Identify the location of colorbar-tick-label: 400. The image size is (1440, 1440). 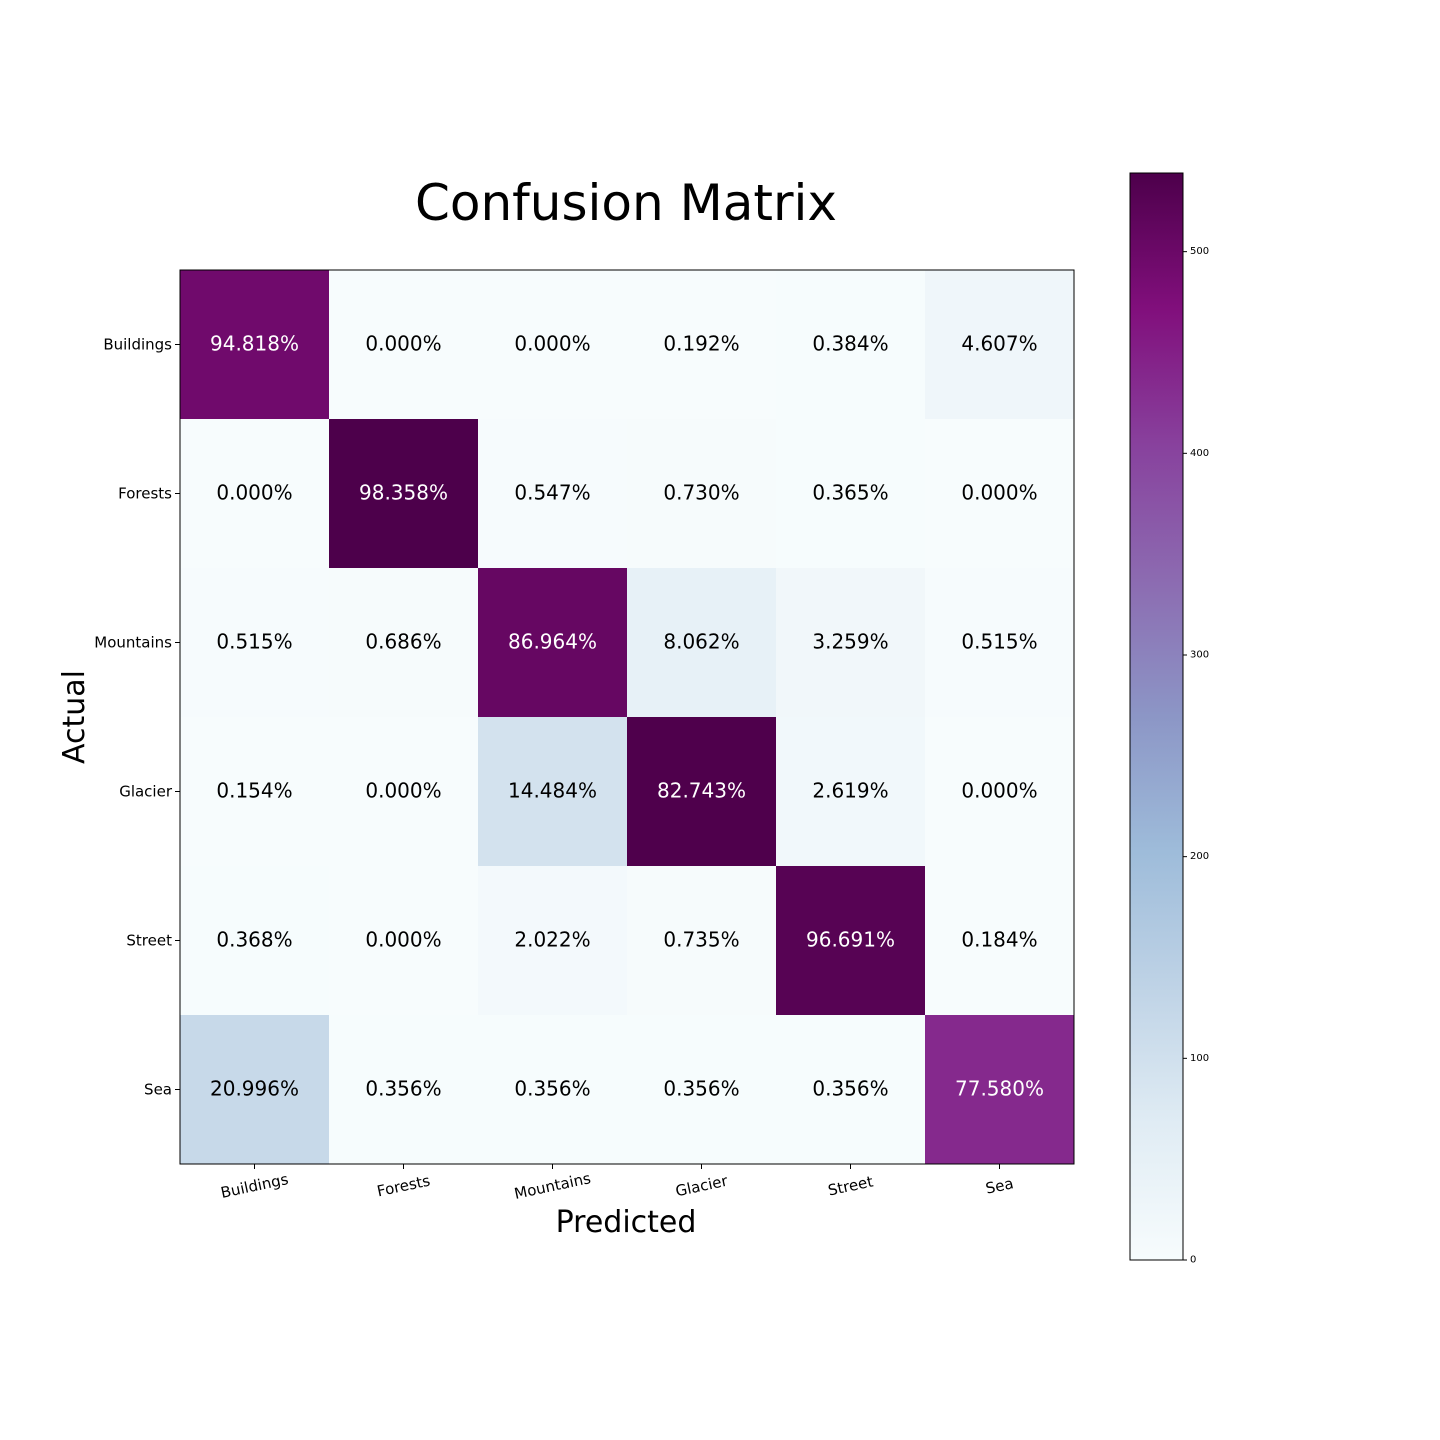
(1199, 453).